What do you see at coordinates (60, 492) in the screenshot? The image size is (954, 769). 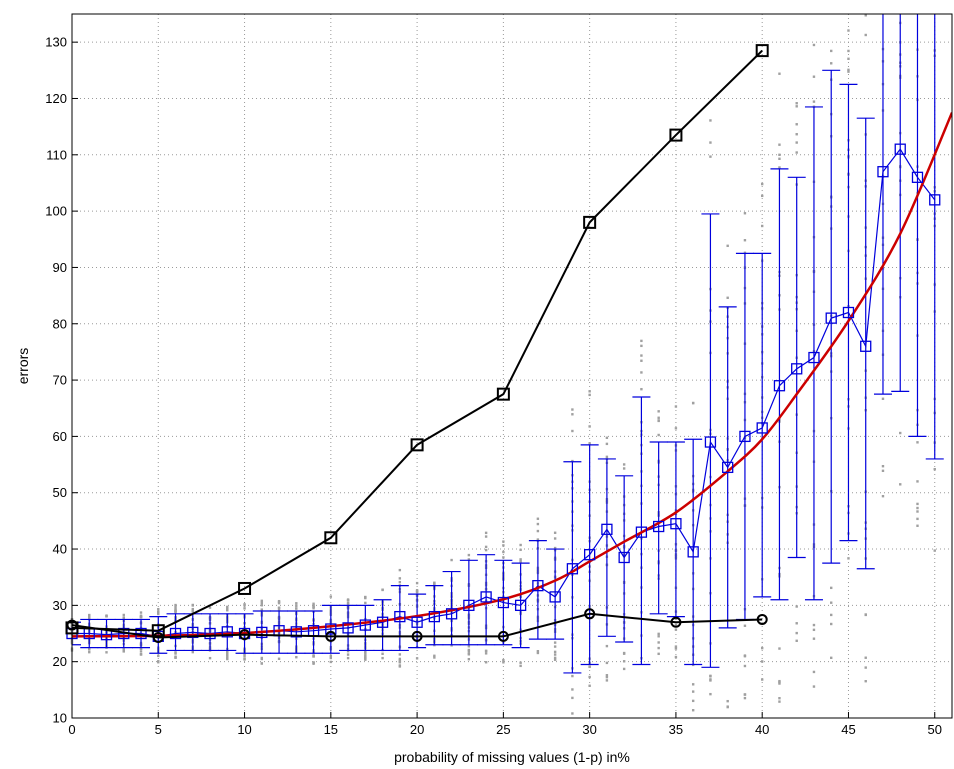 I see `y-tick-label: 50` at bounding box center [60, 492].